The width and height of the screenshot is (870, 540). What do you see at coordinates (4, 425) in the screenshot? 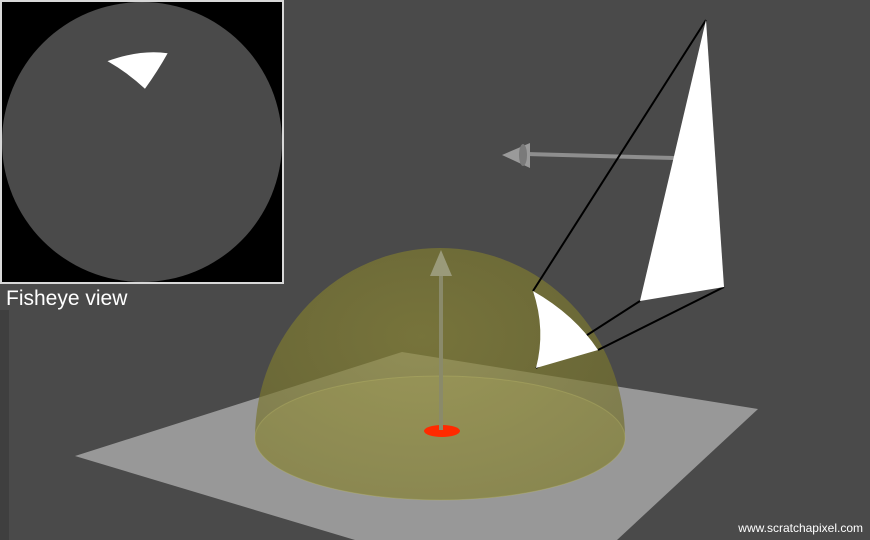
I see `left-edge-strip` at bounding box center [4, 425].